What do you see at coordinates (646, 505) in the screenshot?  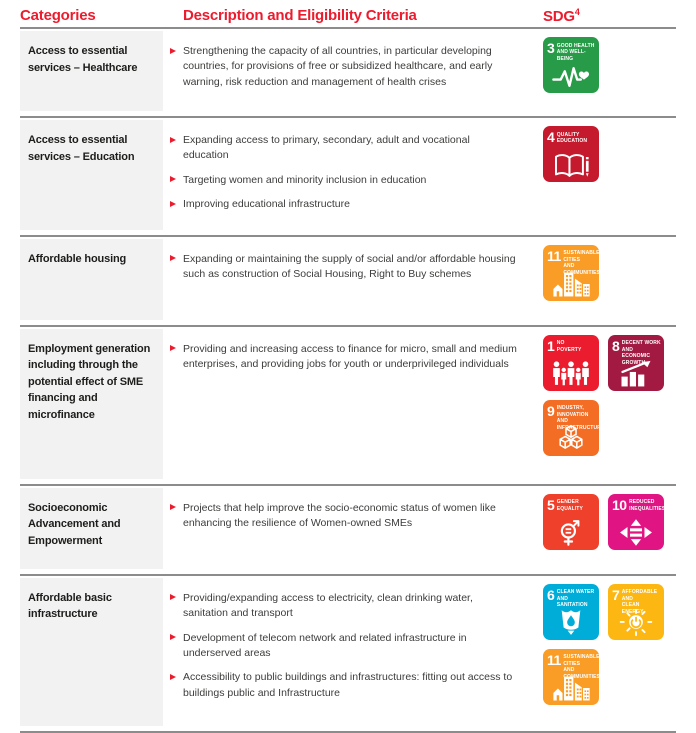 I see `sdg-title: REDUCED INEQUALITIES` at bounding box center [646, 505].